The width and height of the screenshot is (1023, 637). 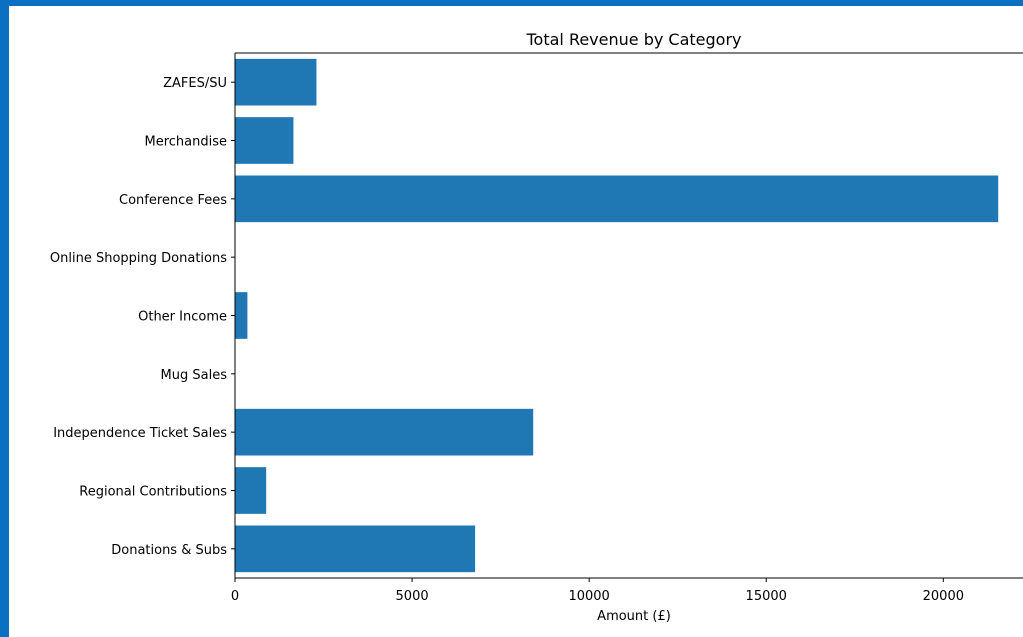 What do you see at coordinates (138, 258) in the screenshot?
I see `y-tick-label: Online Shopping Donations` at bounding box center [138, 258].